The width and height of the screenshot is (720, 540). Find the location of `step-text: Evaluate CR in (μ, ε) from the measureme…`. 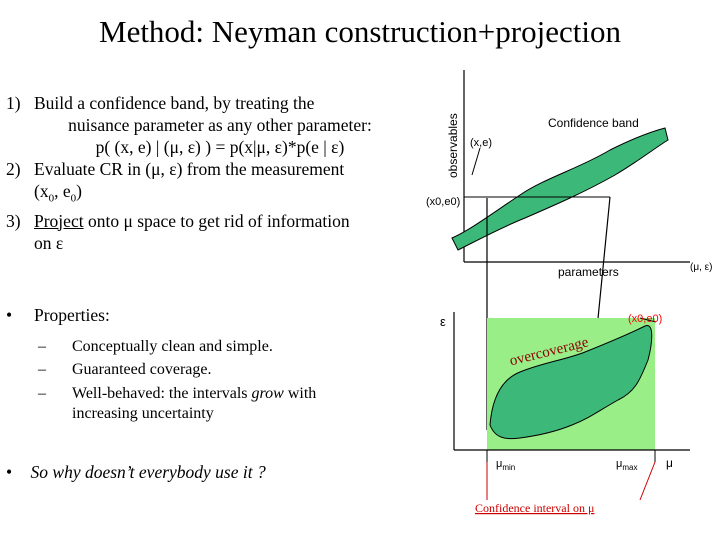

step-text: Evaluate CR in (μ, ε) from the measureme… is located at coordinates (189, 169).